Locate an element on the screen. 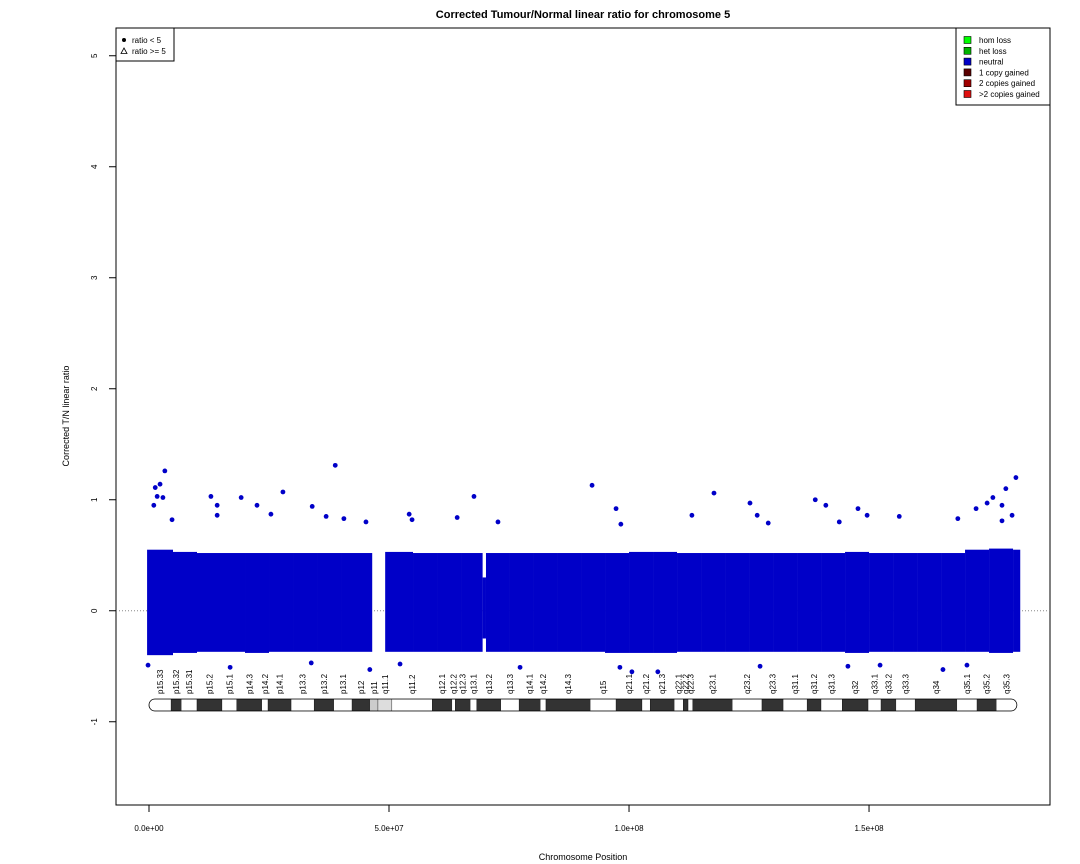  band-label: q13.3 is located at coordinates (510, 683).